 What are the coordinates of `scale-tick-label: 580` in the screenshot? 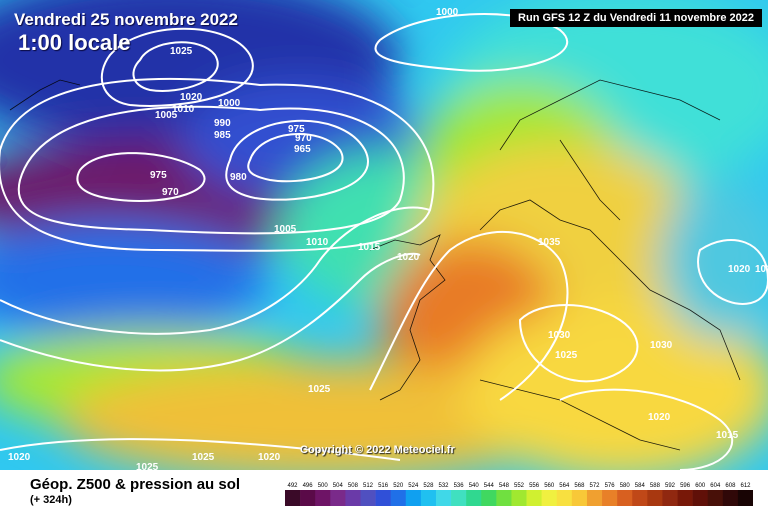 It's located at (625, 486).